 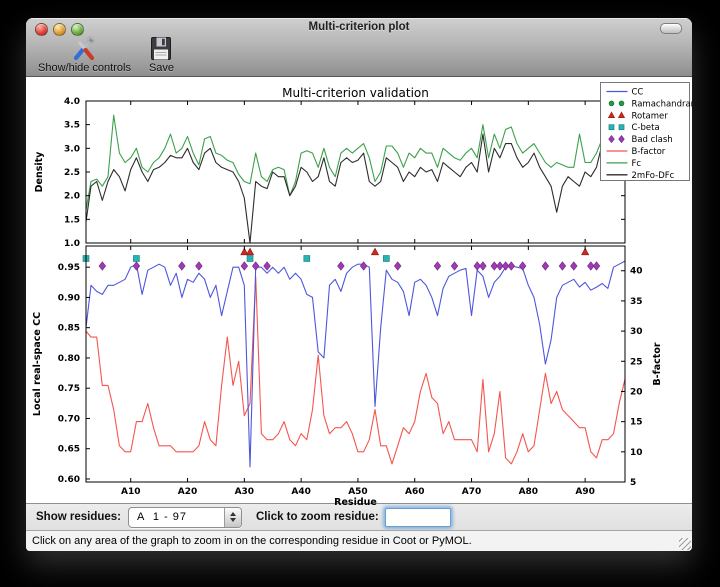 I want to click on cc-tick-label: 0.70, so click(x=69, y=419).